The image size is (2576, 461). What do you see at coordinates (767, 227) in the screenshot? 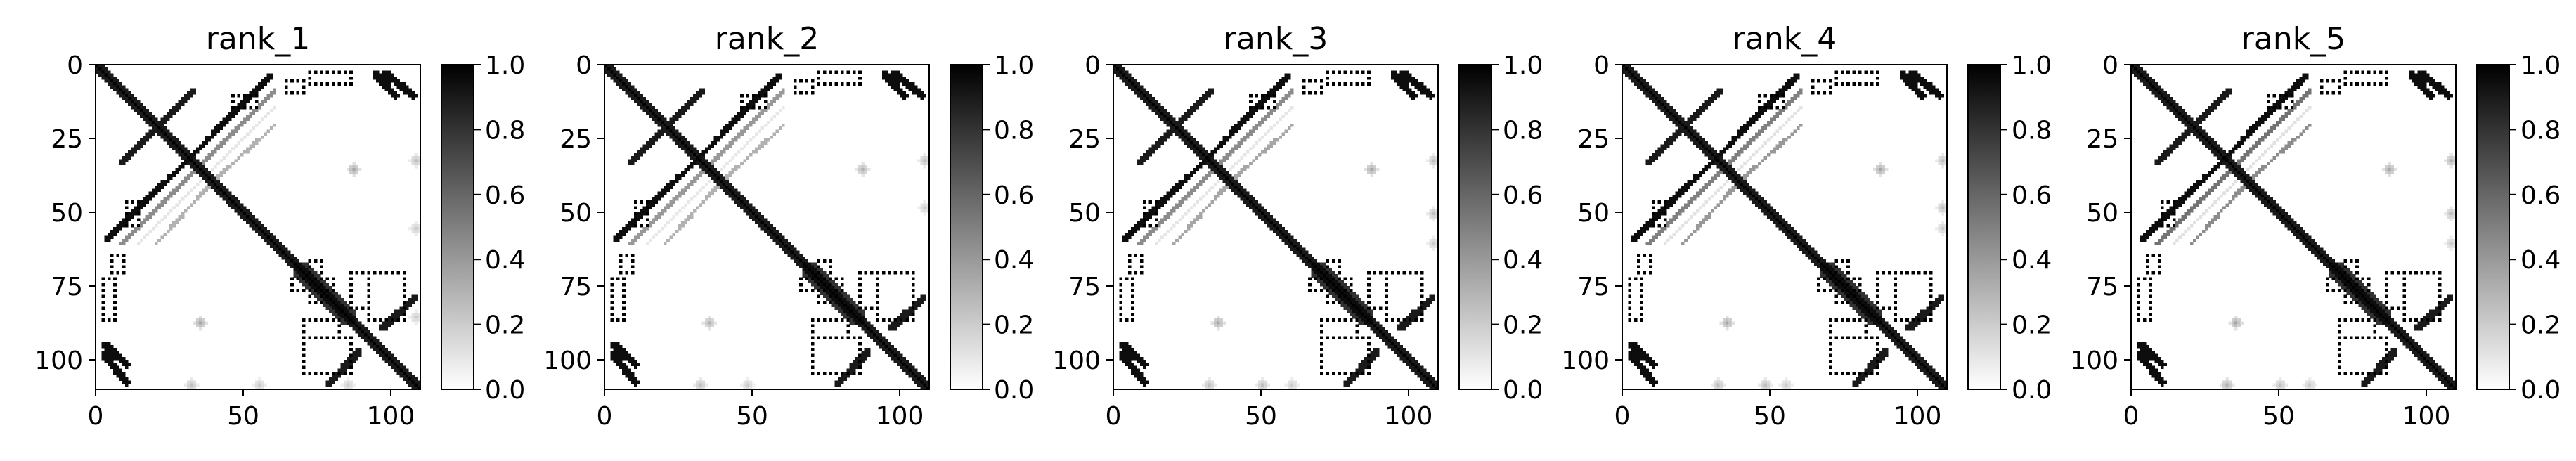
I see `axes-frame` at bounding box center [767, 227].